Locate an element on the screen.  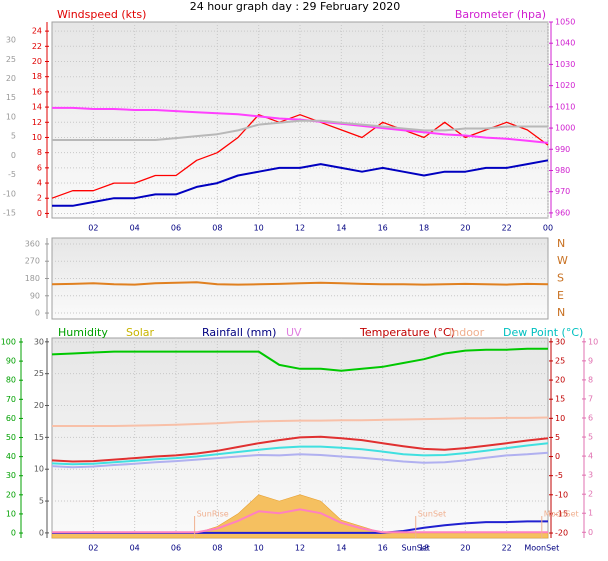
tick-label: N is located at coordinates (561, 312).